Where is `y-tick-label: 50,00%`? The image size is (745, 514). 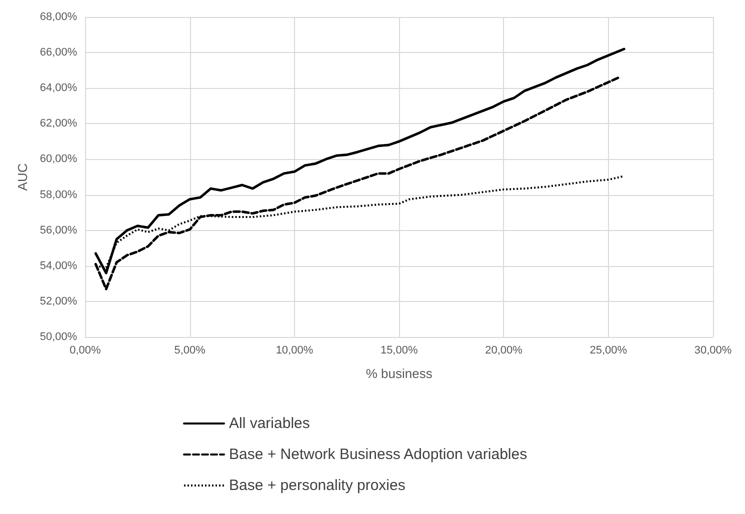
y-tick-label: 50,00% is located at coordinates (59, 337).